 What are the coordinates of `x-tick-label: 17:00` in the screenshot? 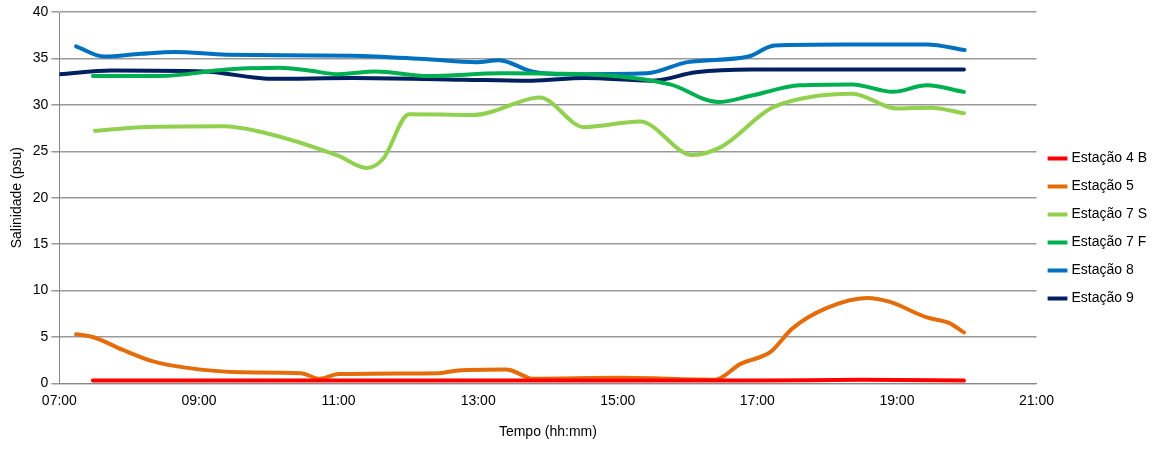 It's located at (757, 399).